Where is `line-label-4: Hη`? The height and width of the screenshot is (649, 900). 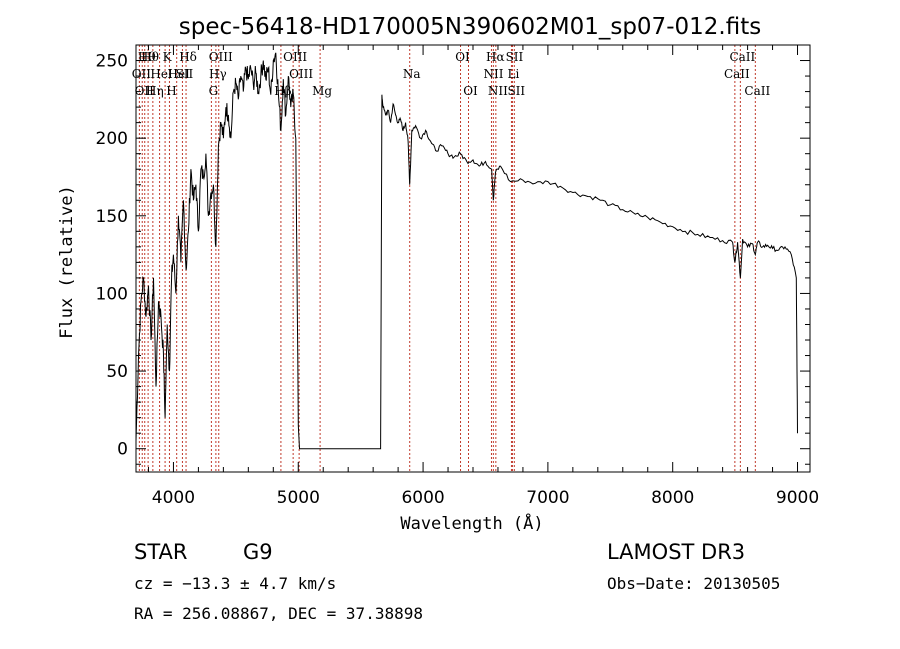
line-label-4: Hη is located at coordinates (155, 91).